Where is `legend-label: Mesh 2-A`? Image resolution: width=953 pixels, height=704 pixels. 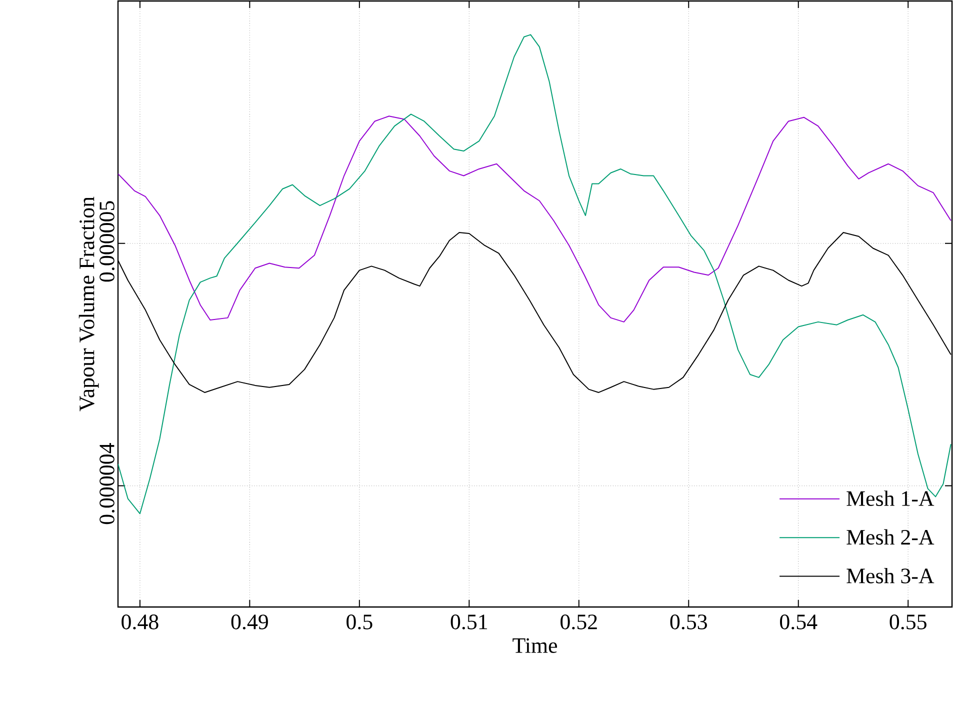
legend-label: Mesh 2-A is located at coordinates (890, 537).